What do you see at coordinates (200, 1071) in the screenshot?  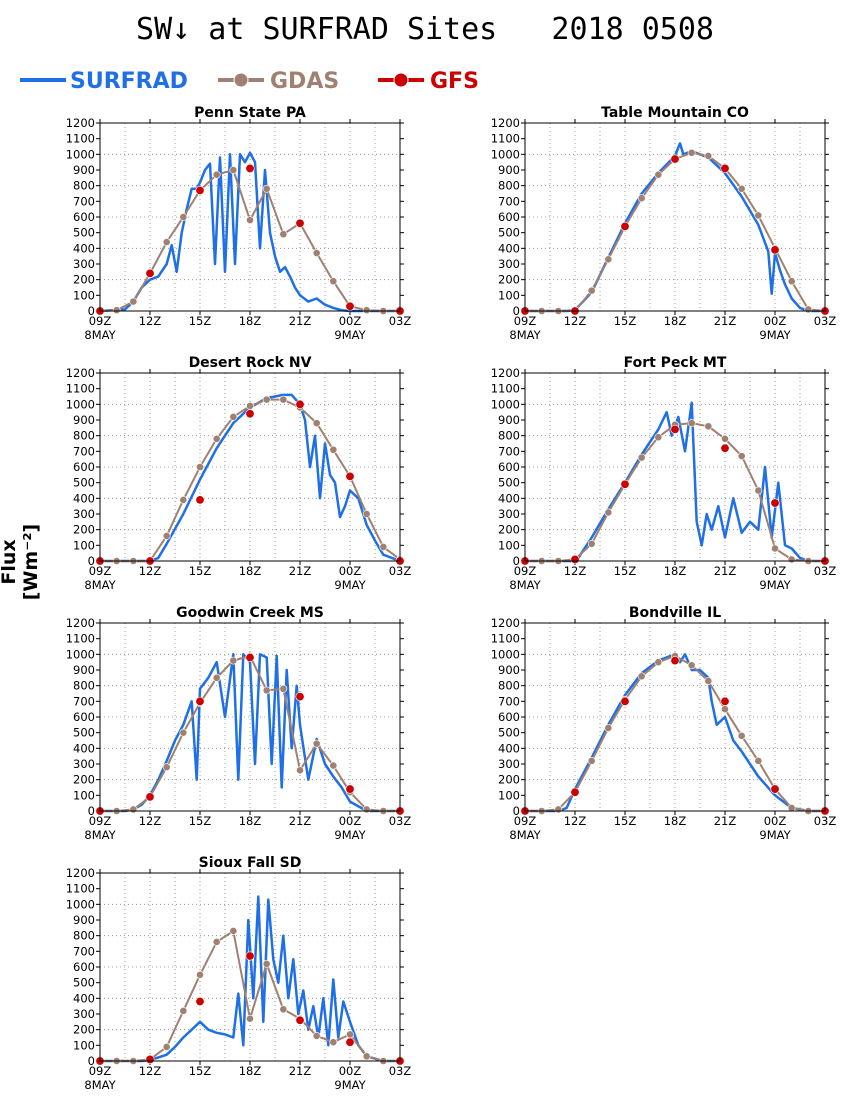 I see `x-tick-label: 15Z` at bounding box center [200, 1071].